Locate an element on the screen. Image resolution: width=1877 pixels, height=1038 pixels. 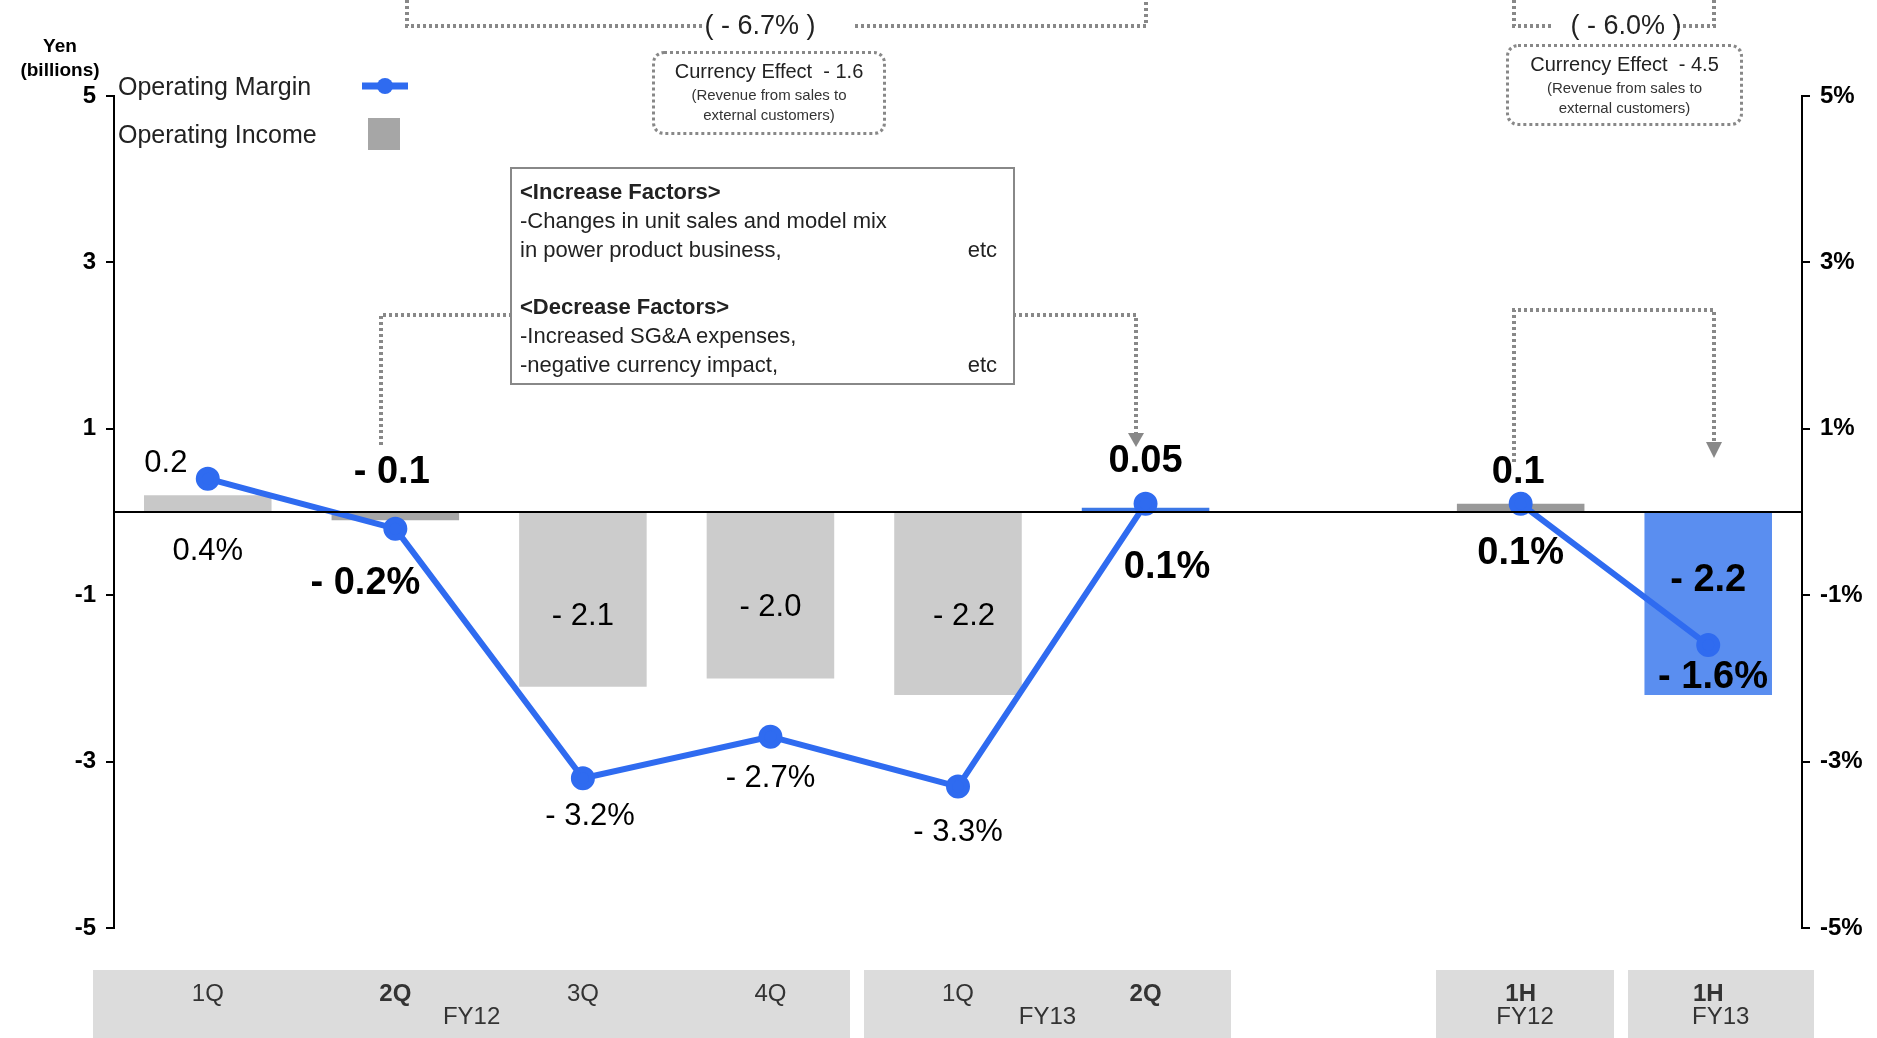
y2-tick-label: 3% is located at coordinates (1837, 261).